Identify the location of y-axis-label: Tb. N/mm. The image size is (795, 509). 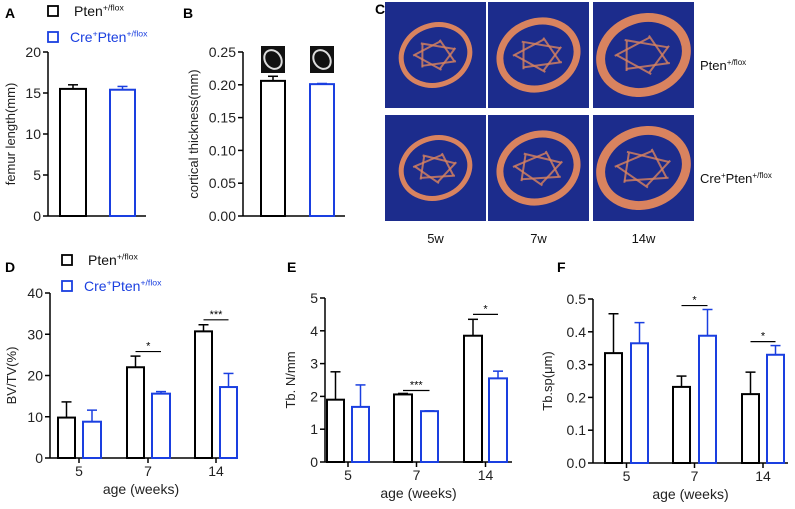
(290, 379).